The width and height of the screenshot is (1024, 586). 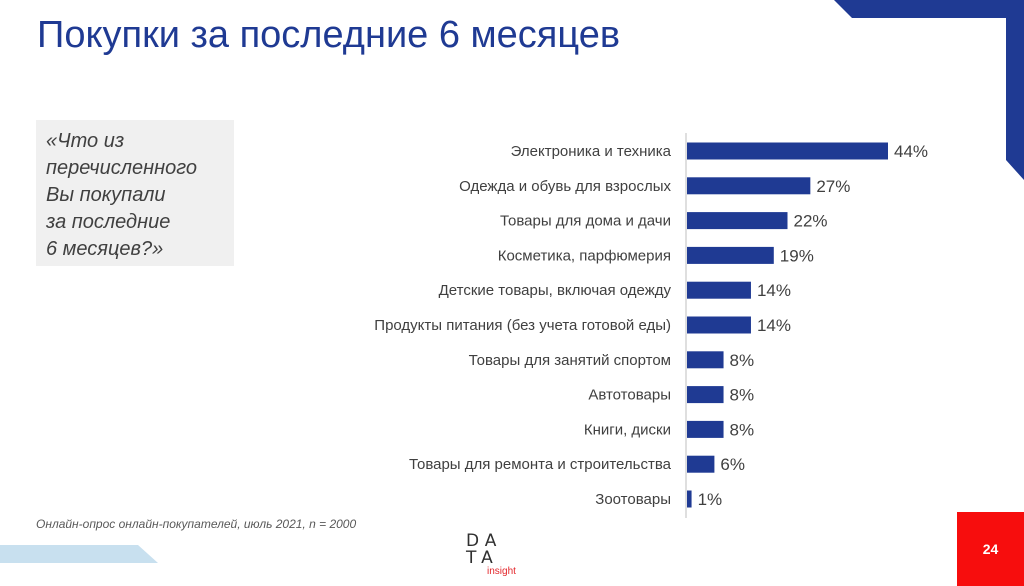 What do you see at coordinates (106, 195) in the screenshot?
I see `question-line: Вы покупали` at bounding box center [106, 195].